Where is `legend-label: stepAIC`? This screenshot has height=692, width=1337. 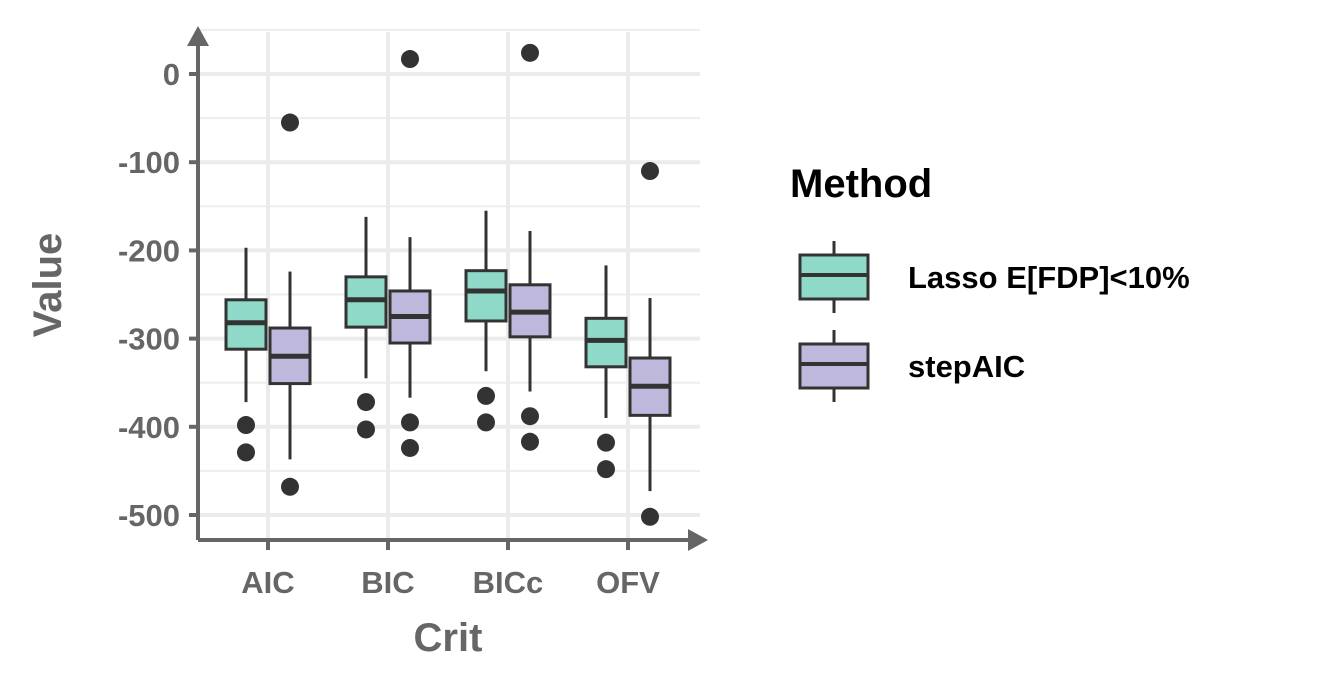 legend-label: stepAIC is located at coordinates (966, 366).